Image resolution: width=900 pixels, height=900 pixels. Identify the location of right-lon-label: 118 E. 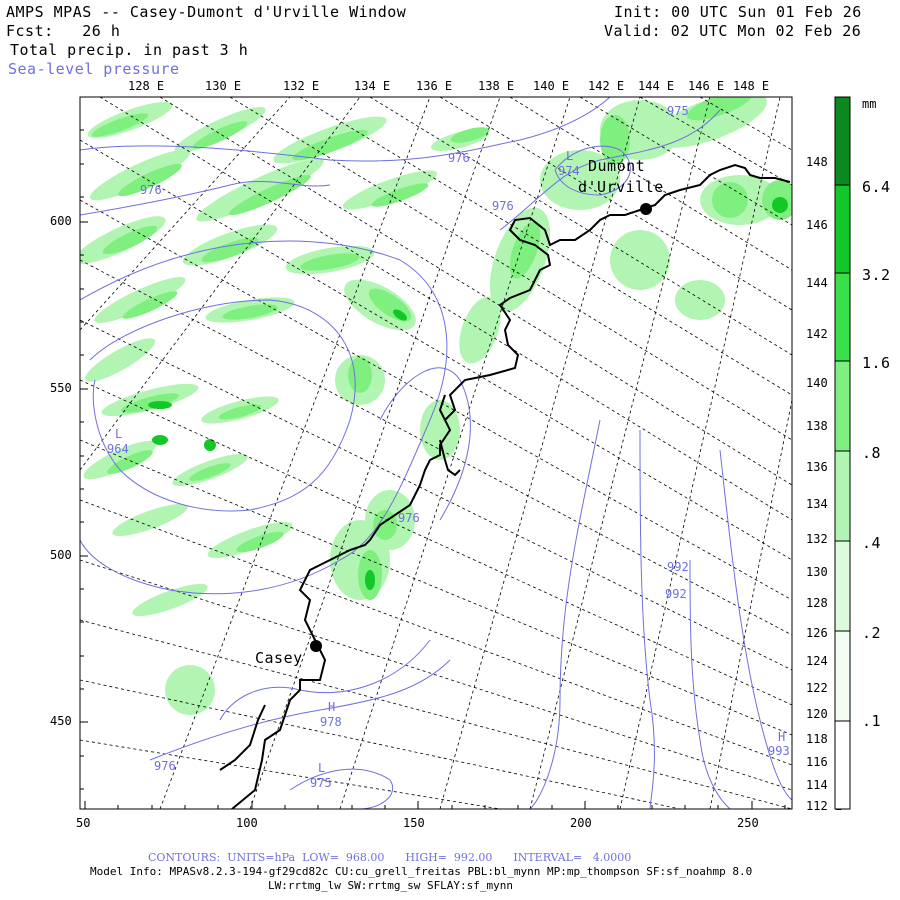
(824, 739).